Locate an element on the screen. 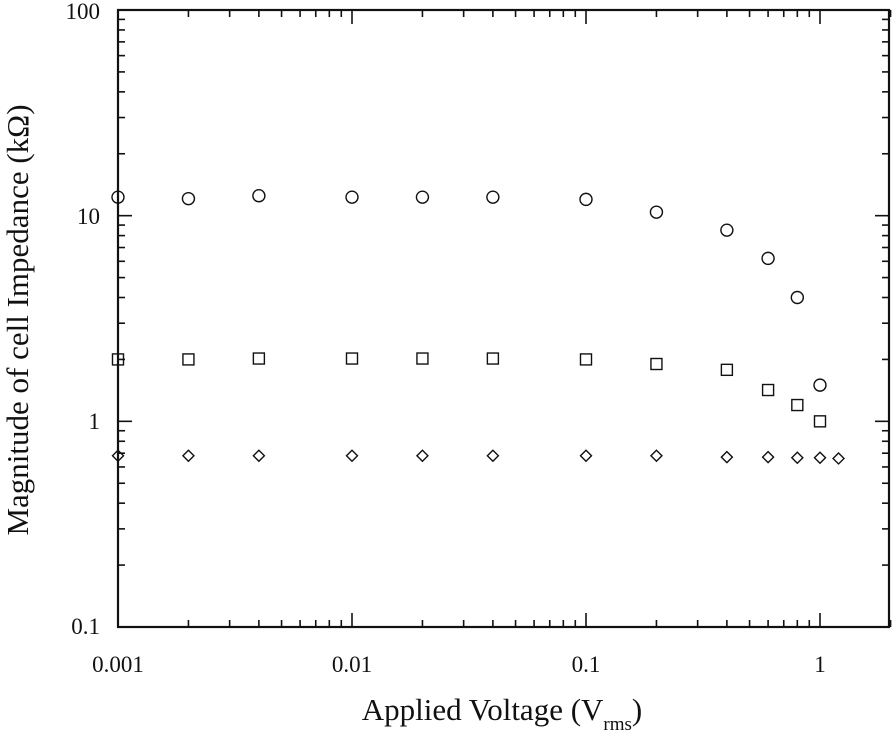  y-tick-label: 100 is located at coordinates (83, 12).